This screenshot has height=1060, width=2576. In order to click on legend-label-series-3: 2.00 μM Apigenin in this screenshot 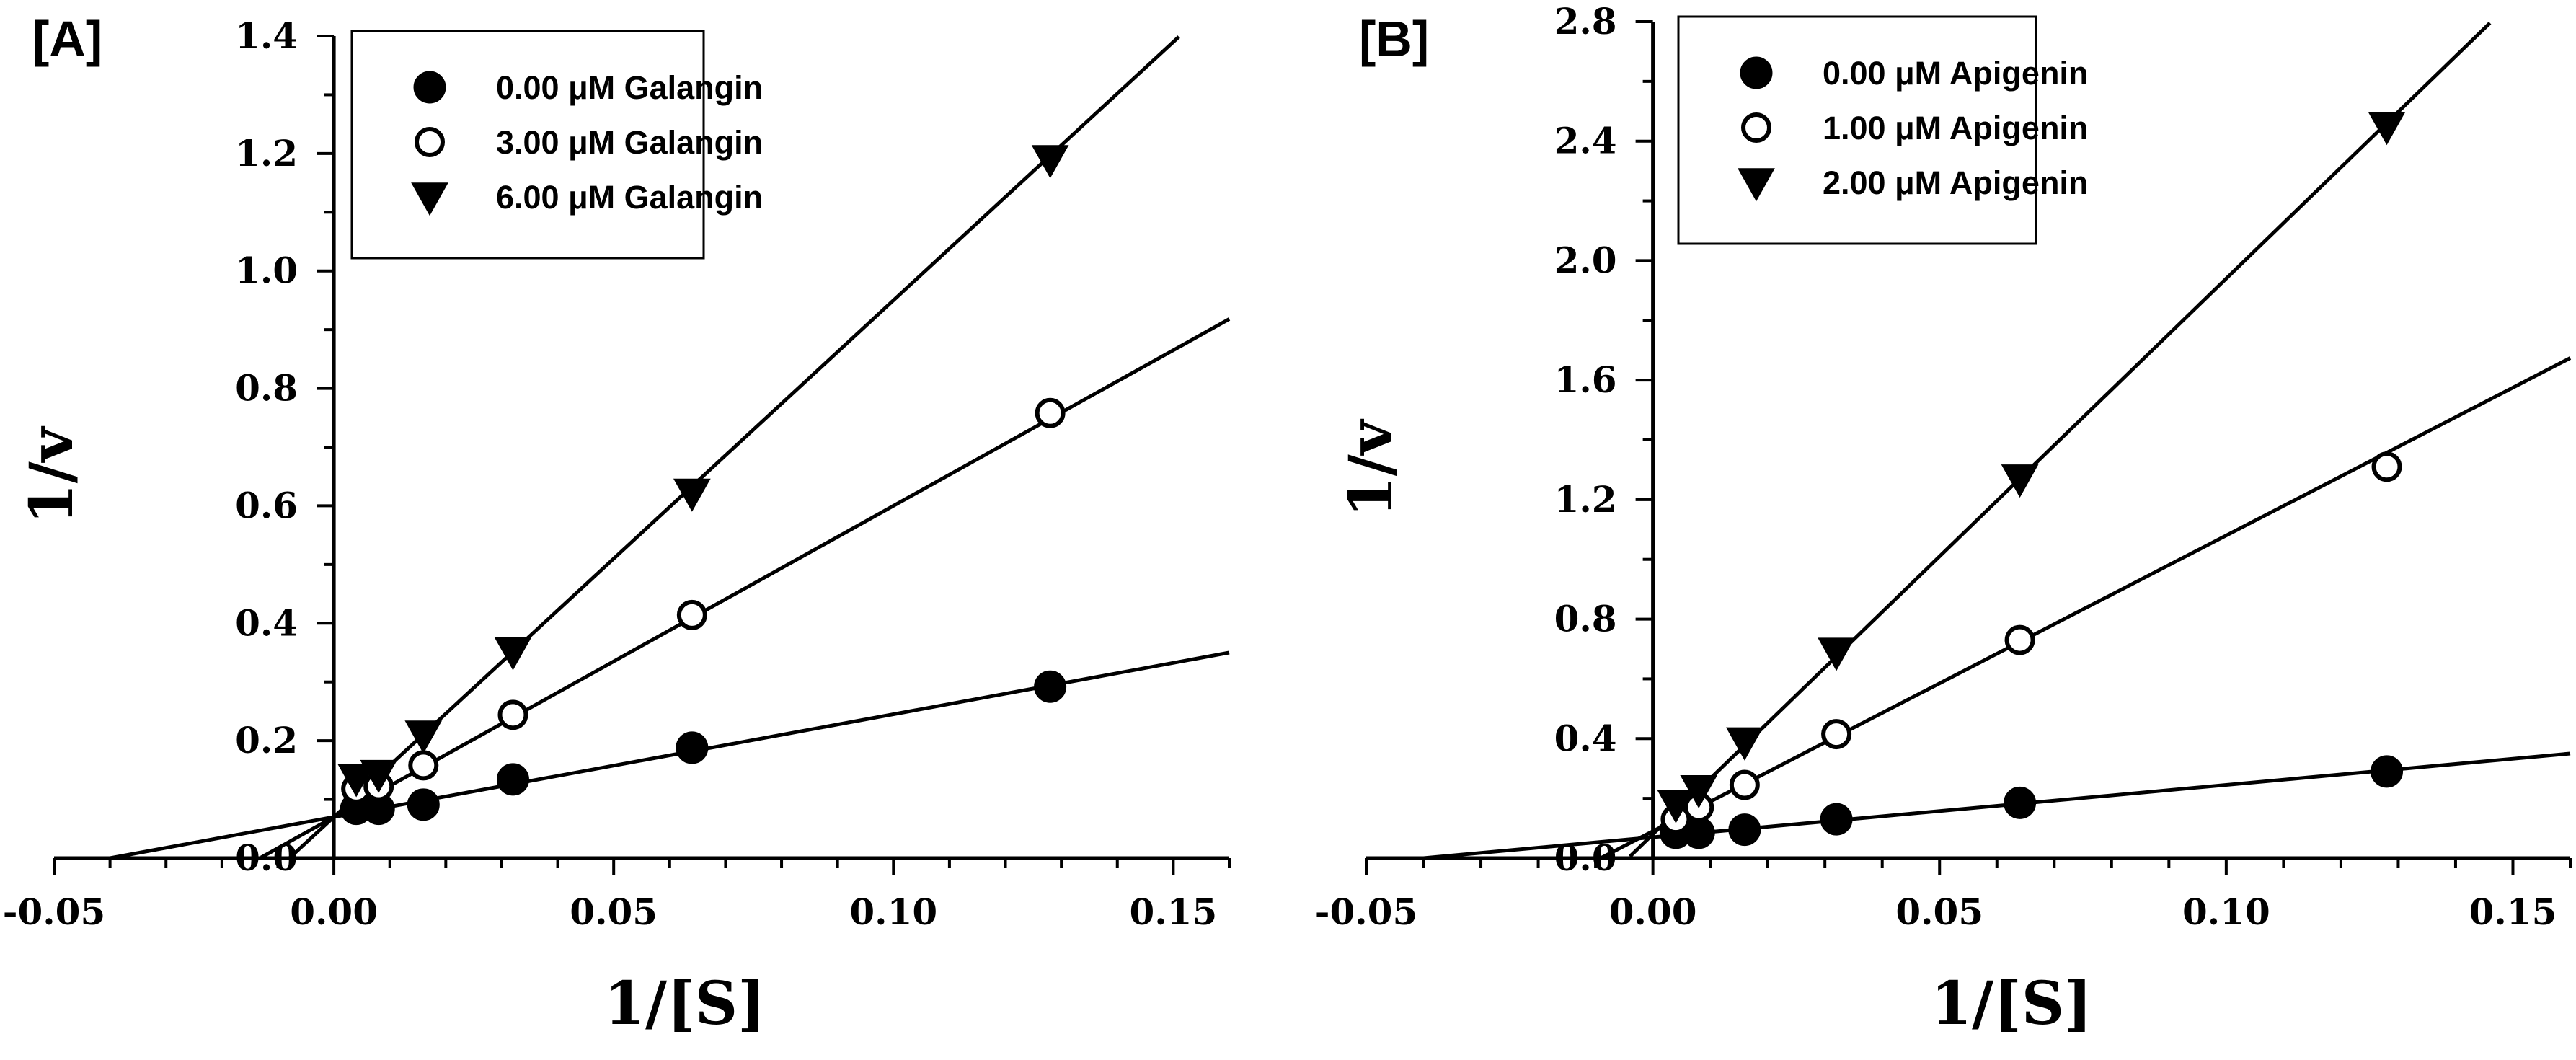, I will do `click(1955, 182)`.